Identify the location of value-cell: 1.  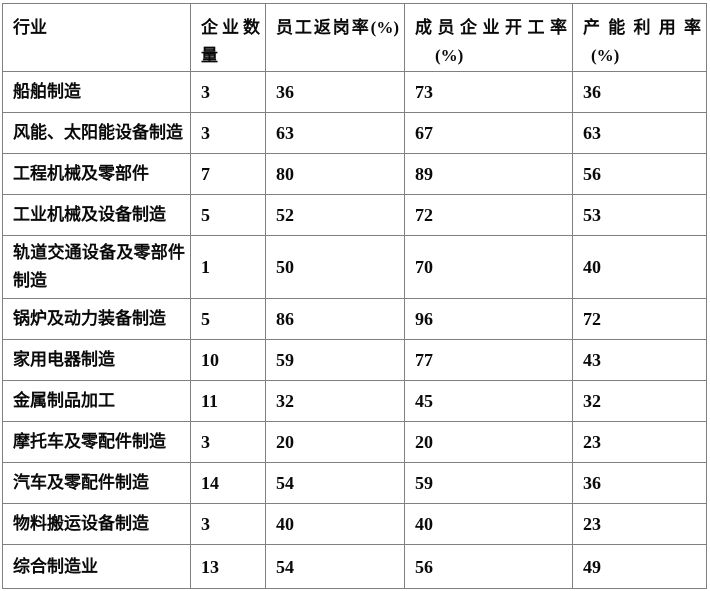
(228, 267).